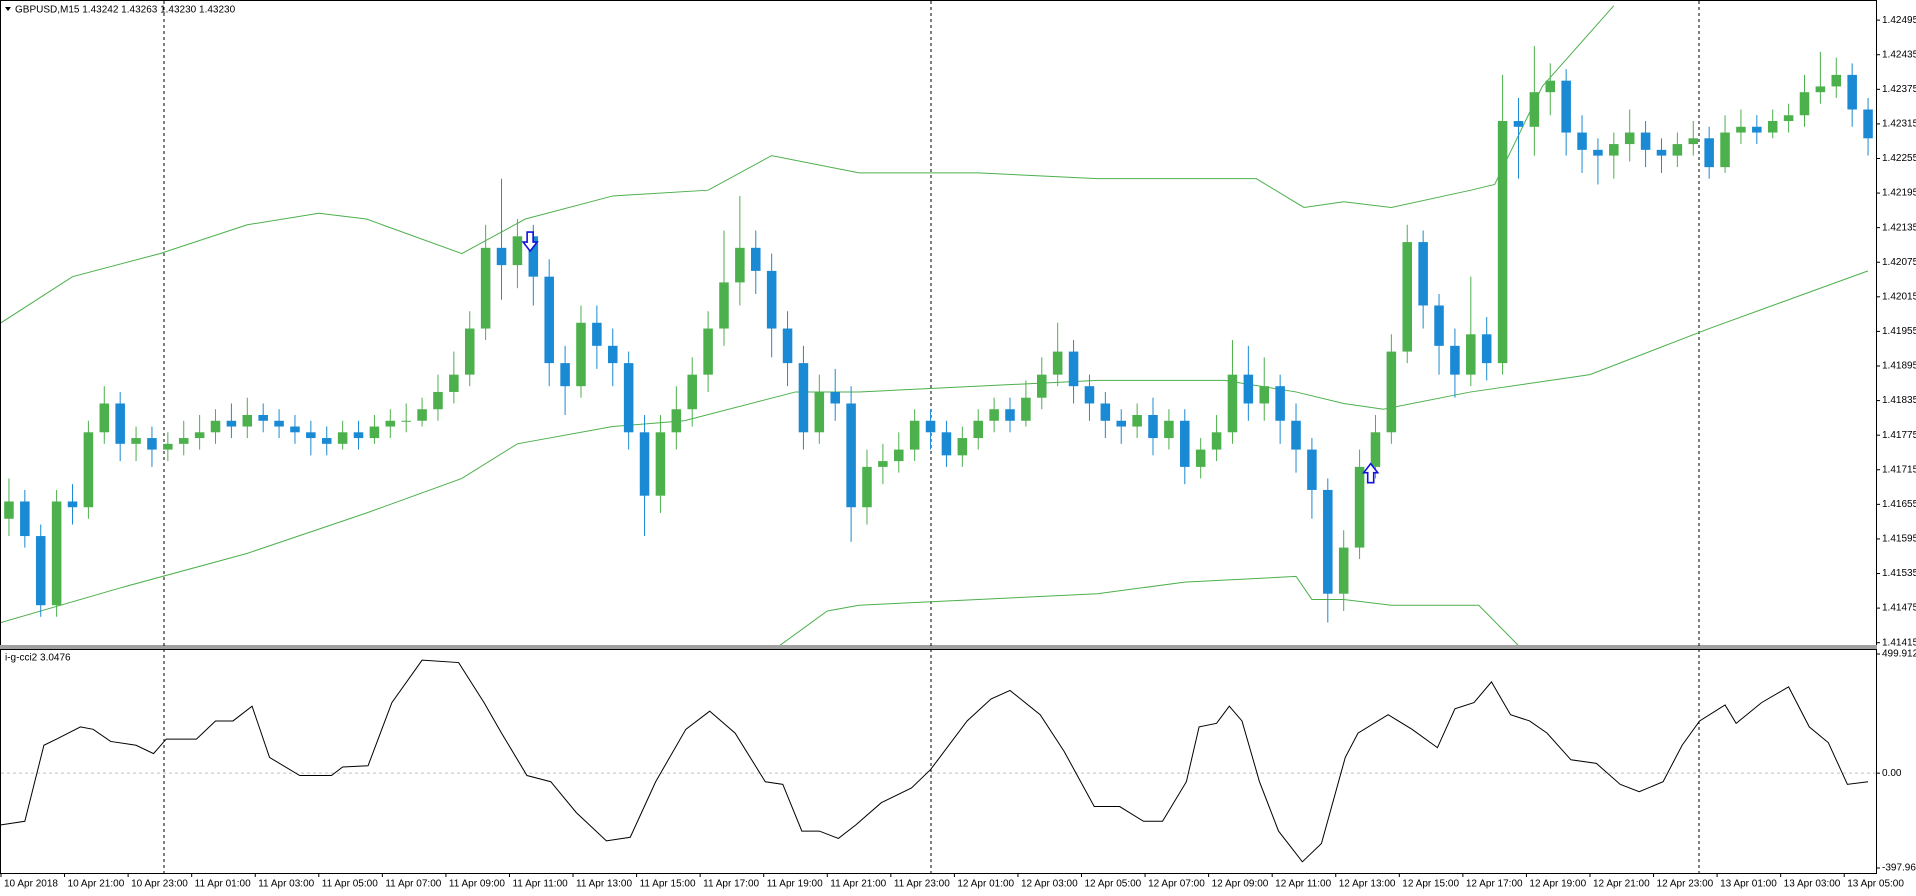 Image resolution: width=1916 pixels, height=896 pixels. Describe the element at coordinates (223, 884) in the screenshot. I see `x-tick-label: 11 Apr 01:00` at that location.